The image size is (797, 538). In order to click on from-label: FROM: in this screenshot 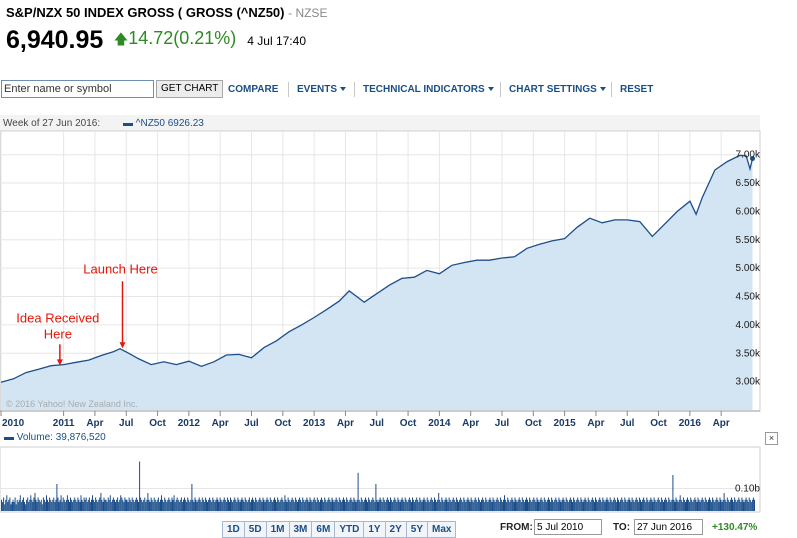, I will do `click(516, 527)`.